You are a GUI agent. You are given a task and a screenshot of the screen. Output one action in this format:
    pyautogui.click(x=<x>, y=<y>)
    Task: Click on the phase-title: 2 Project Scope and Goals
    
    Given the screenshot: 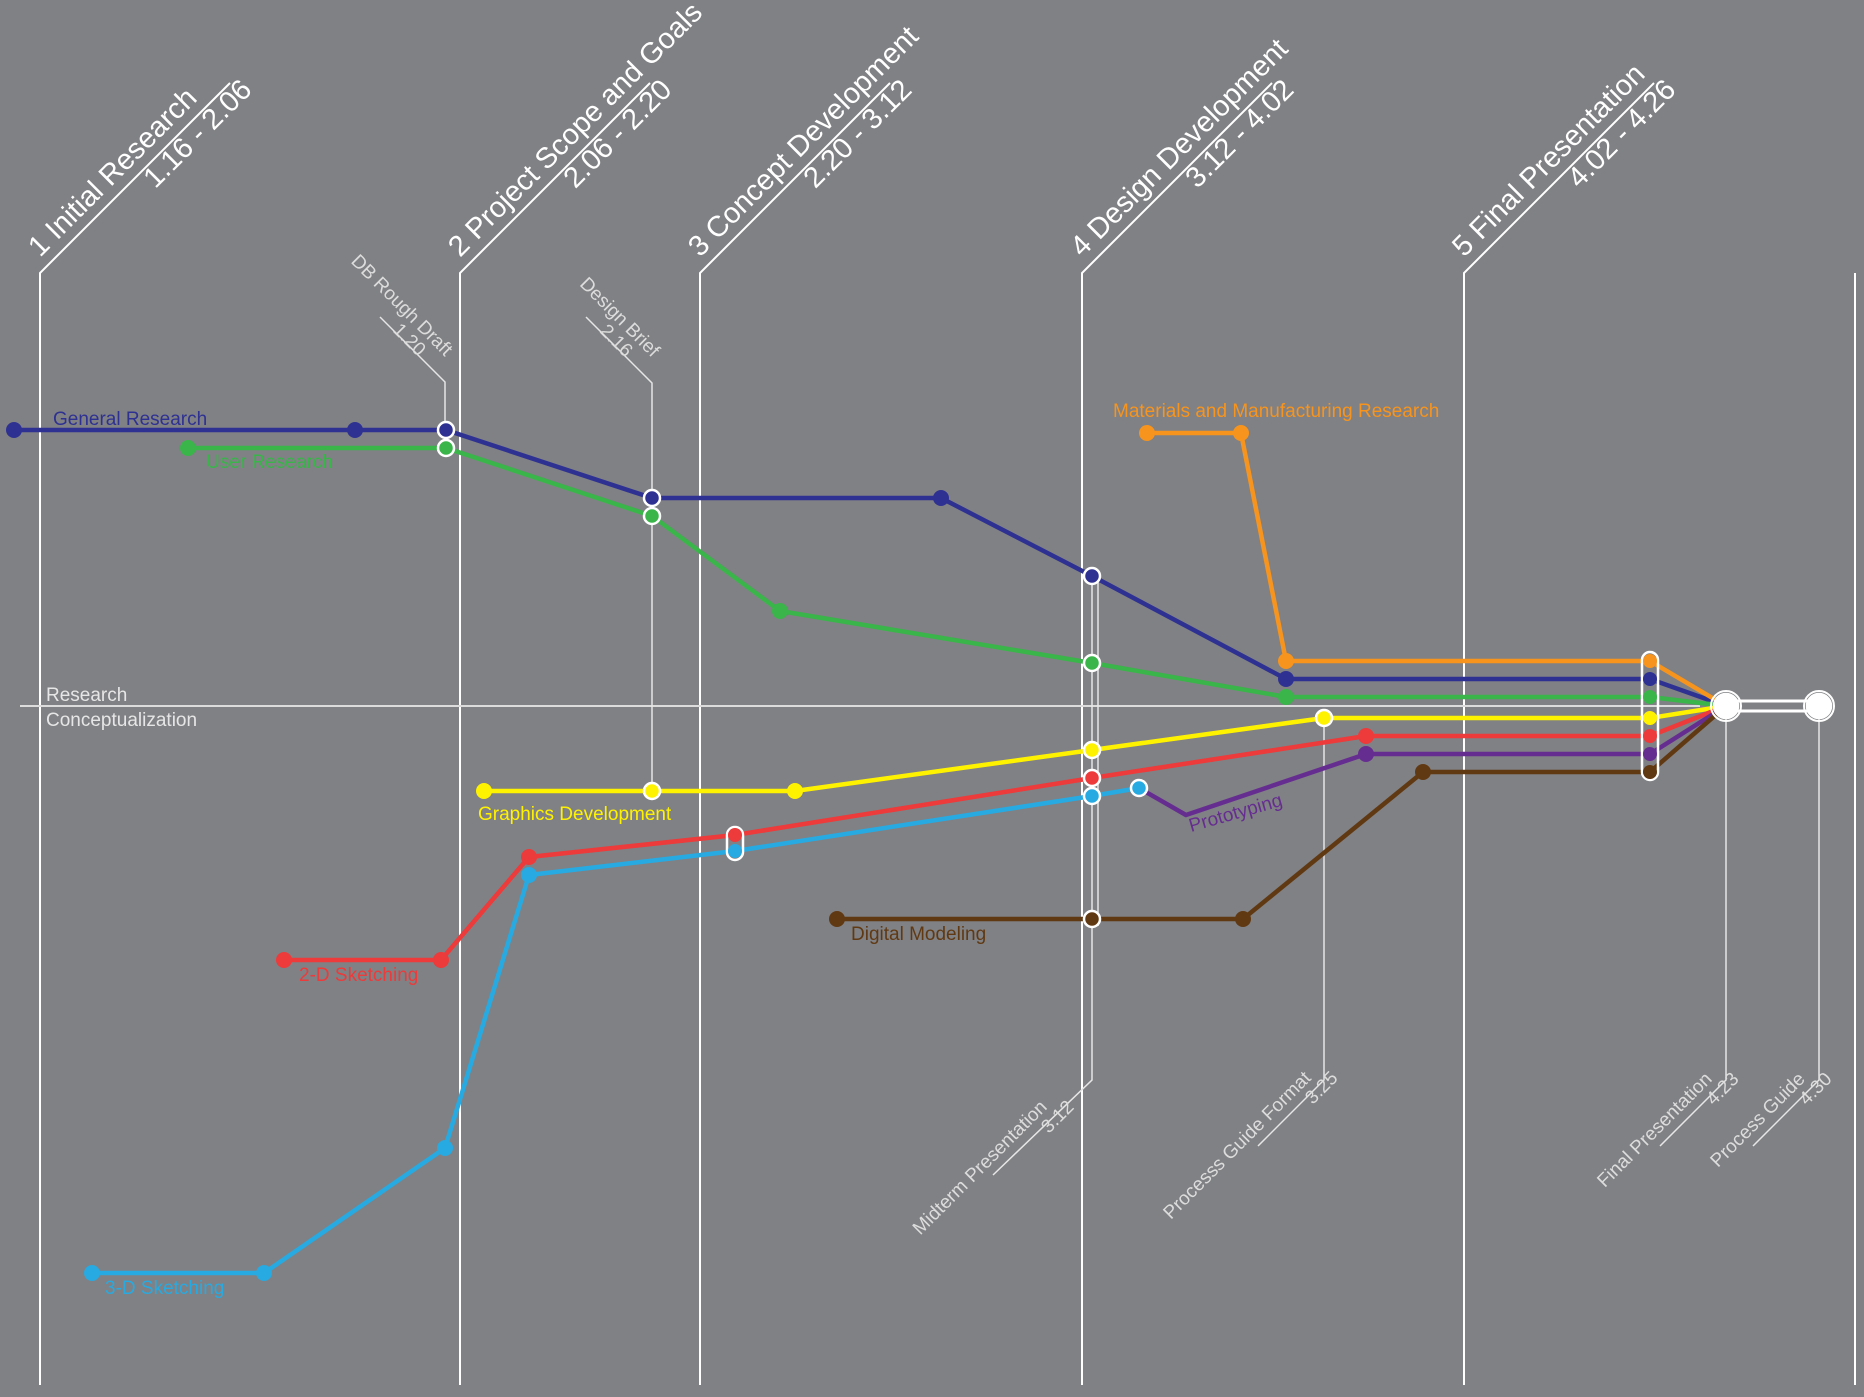 What is the action you would take?
    pyautogui.click(x=575, y=131)
    